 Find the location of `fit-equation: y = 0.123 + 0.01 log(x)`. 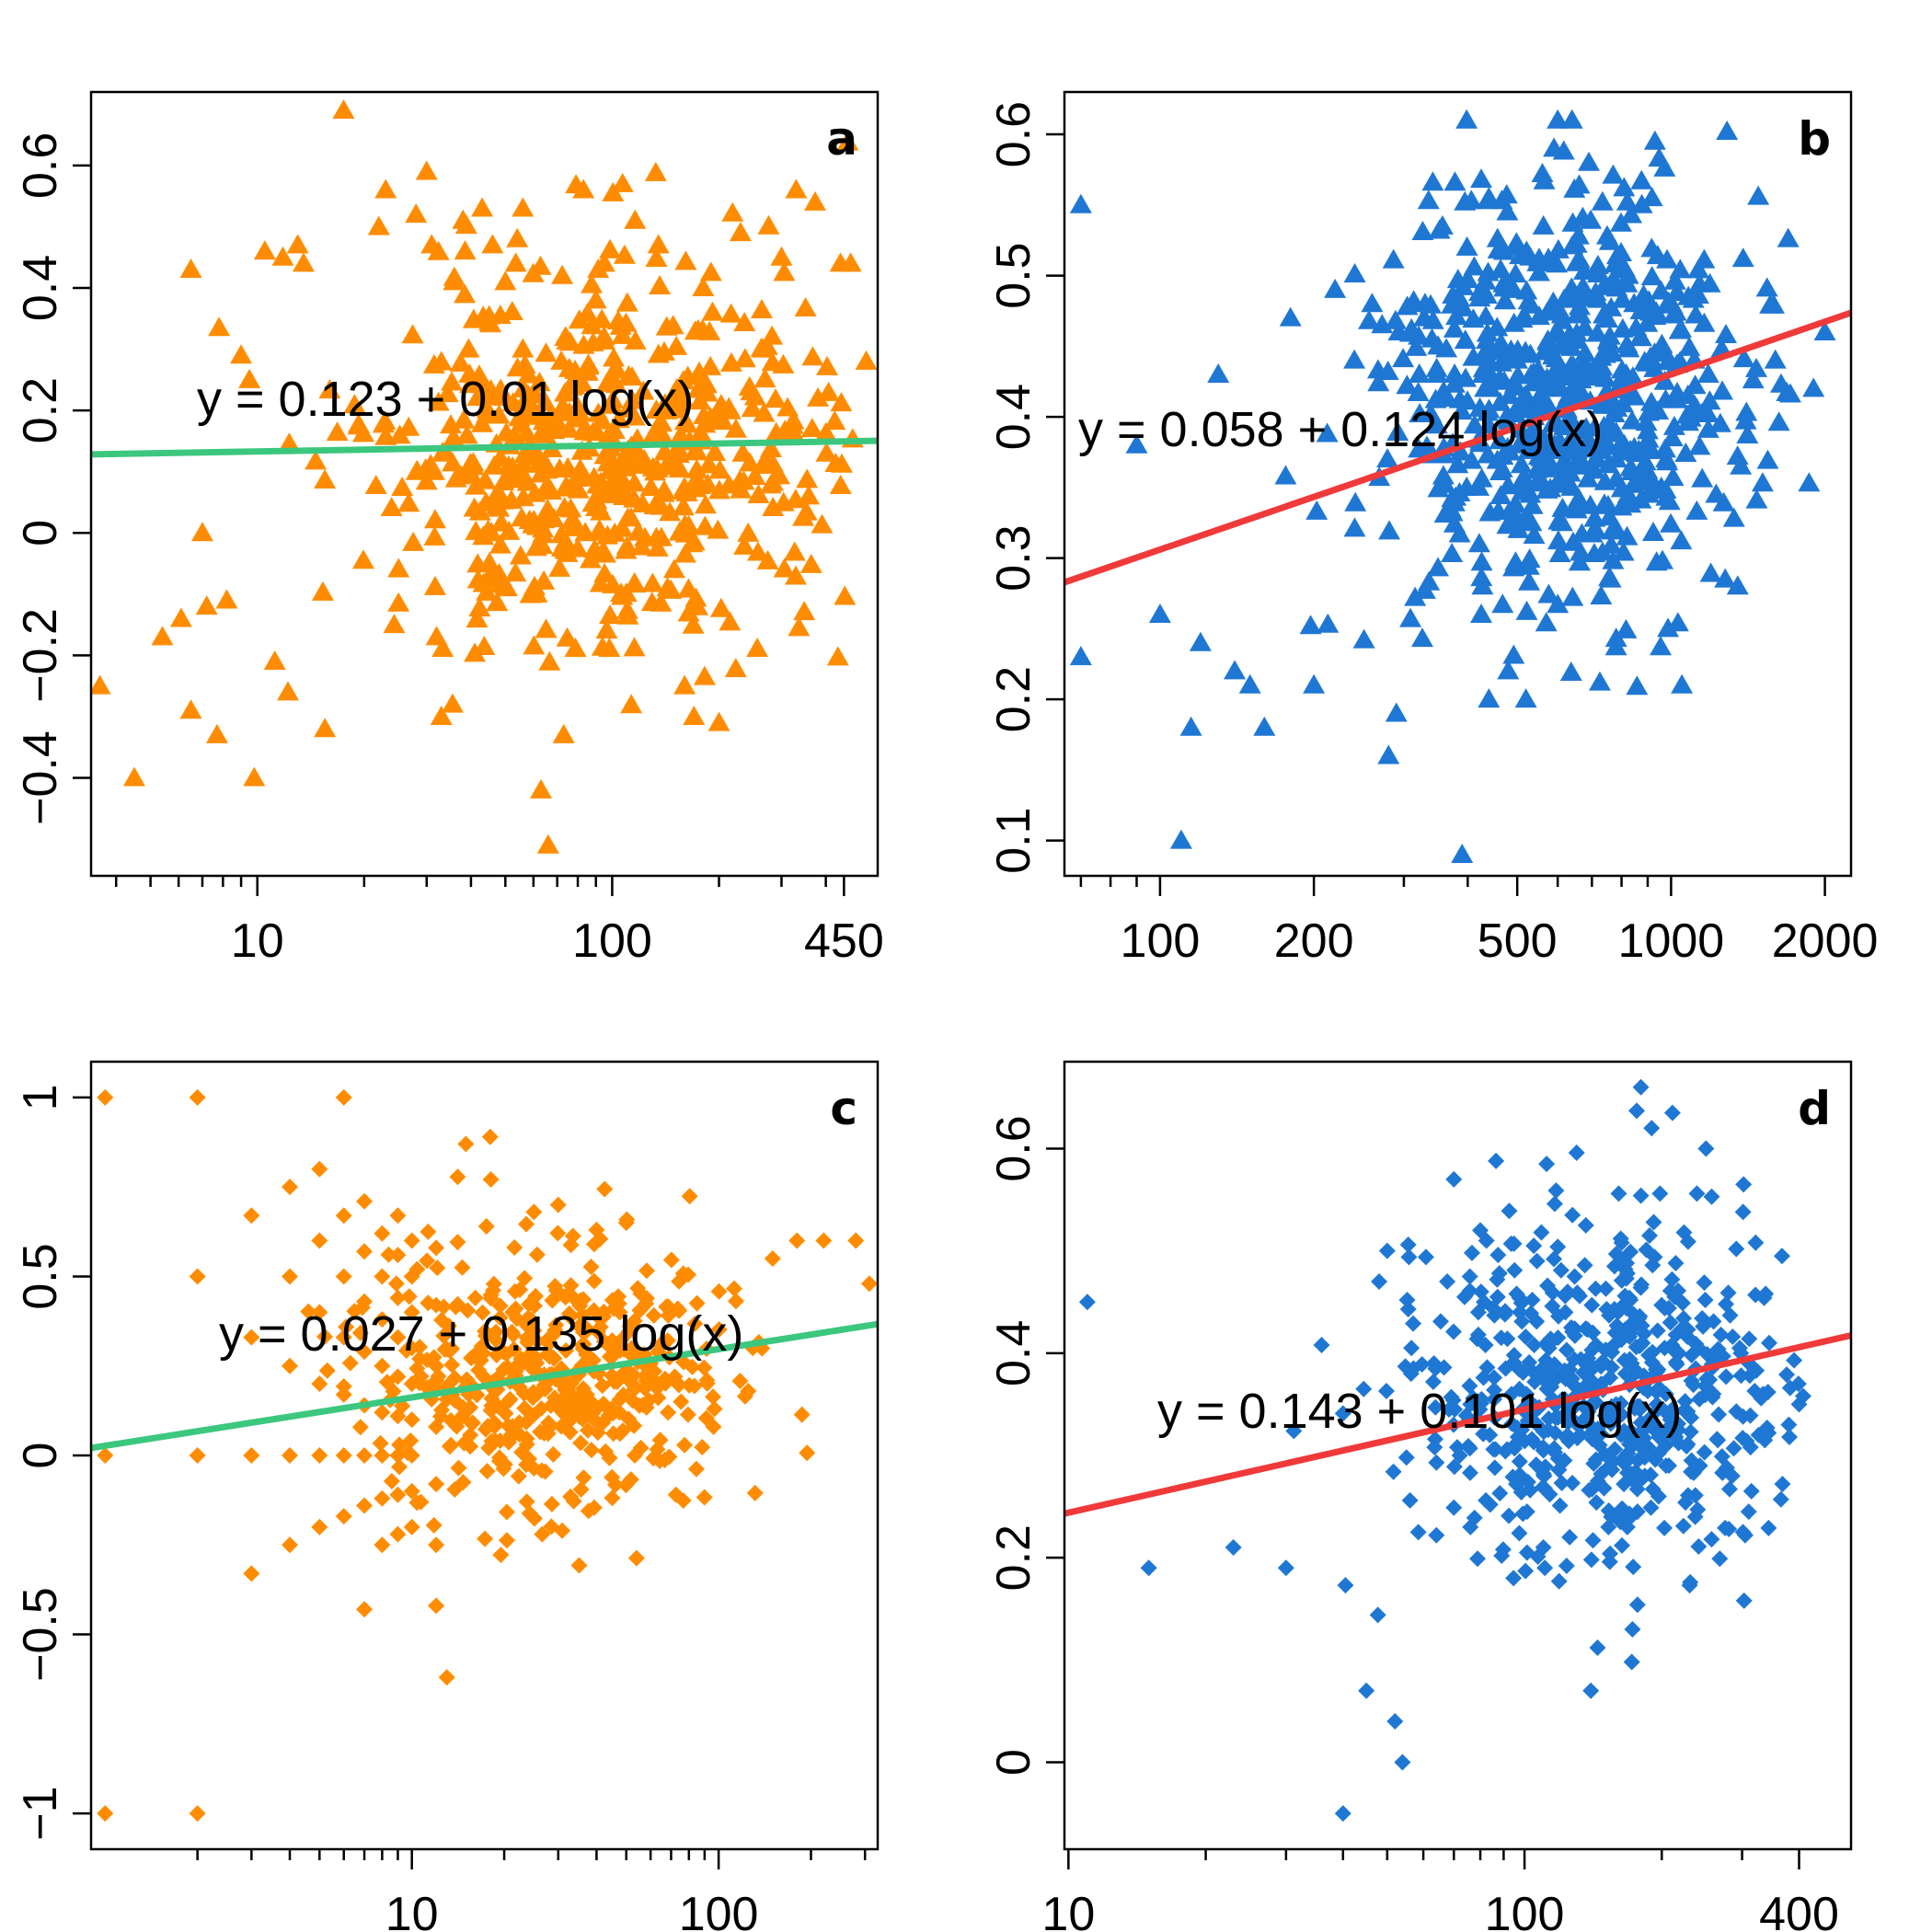

fit-equation: y = 0.123 + 0.01 log(x) is located at coordinates (445, 399).